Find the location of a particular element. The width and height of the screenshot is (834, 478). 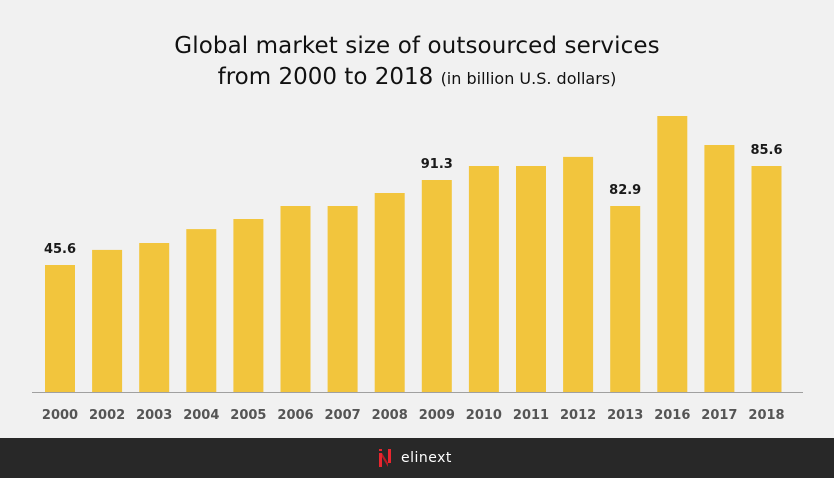

bar-2005 is located at coordinates (248, 305).